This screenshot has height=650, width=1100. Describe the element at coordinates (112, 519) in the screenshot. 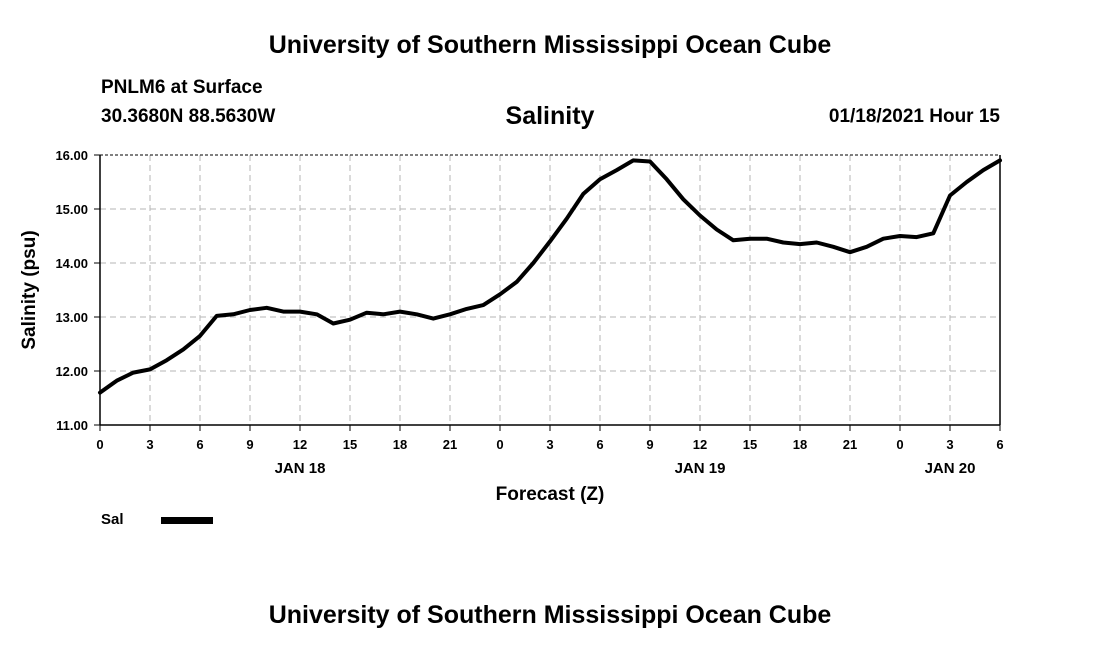

I see `legend-label-sal: Sal` at that location.